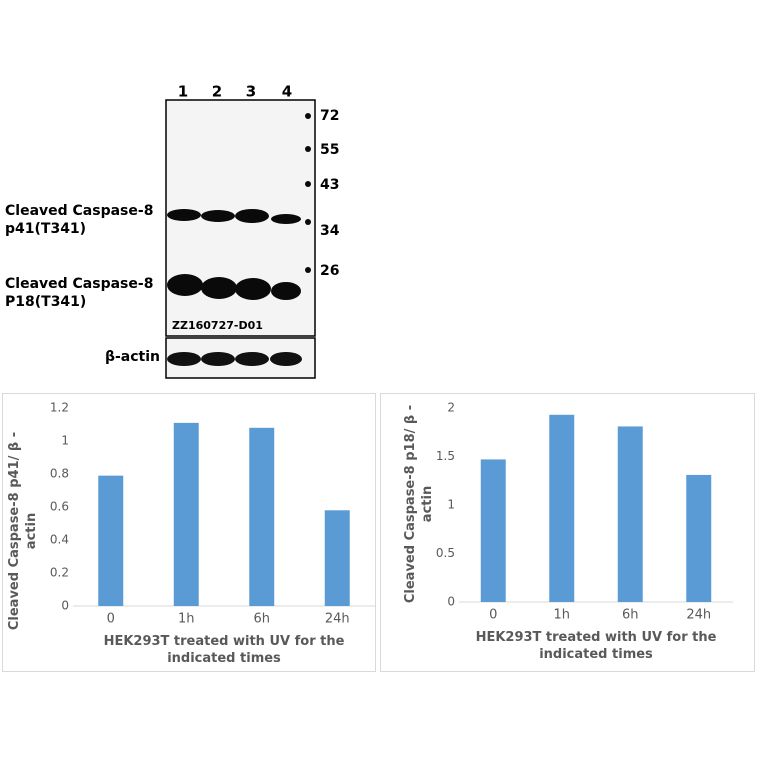 Image resolution: width=764 pixels, height=764 pixels. I want to click on band-label: P18(T341), so click(45, 302).